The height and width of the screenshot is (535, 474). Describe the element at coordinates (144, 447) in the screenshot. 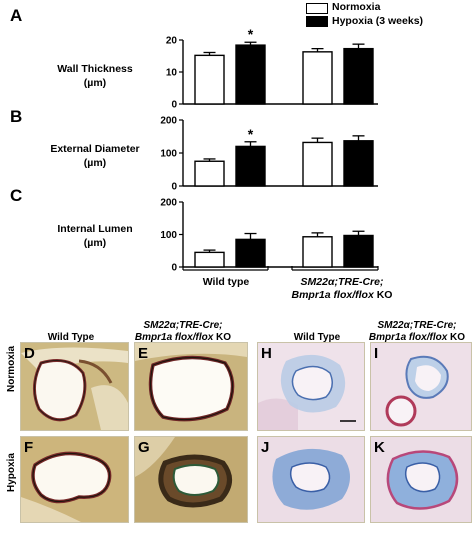

I see `micrograph-letter-g: G` at that location.